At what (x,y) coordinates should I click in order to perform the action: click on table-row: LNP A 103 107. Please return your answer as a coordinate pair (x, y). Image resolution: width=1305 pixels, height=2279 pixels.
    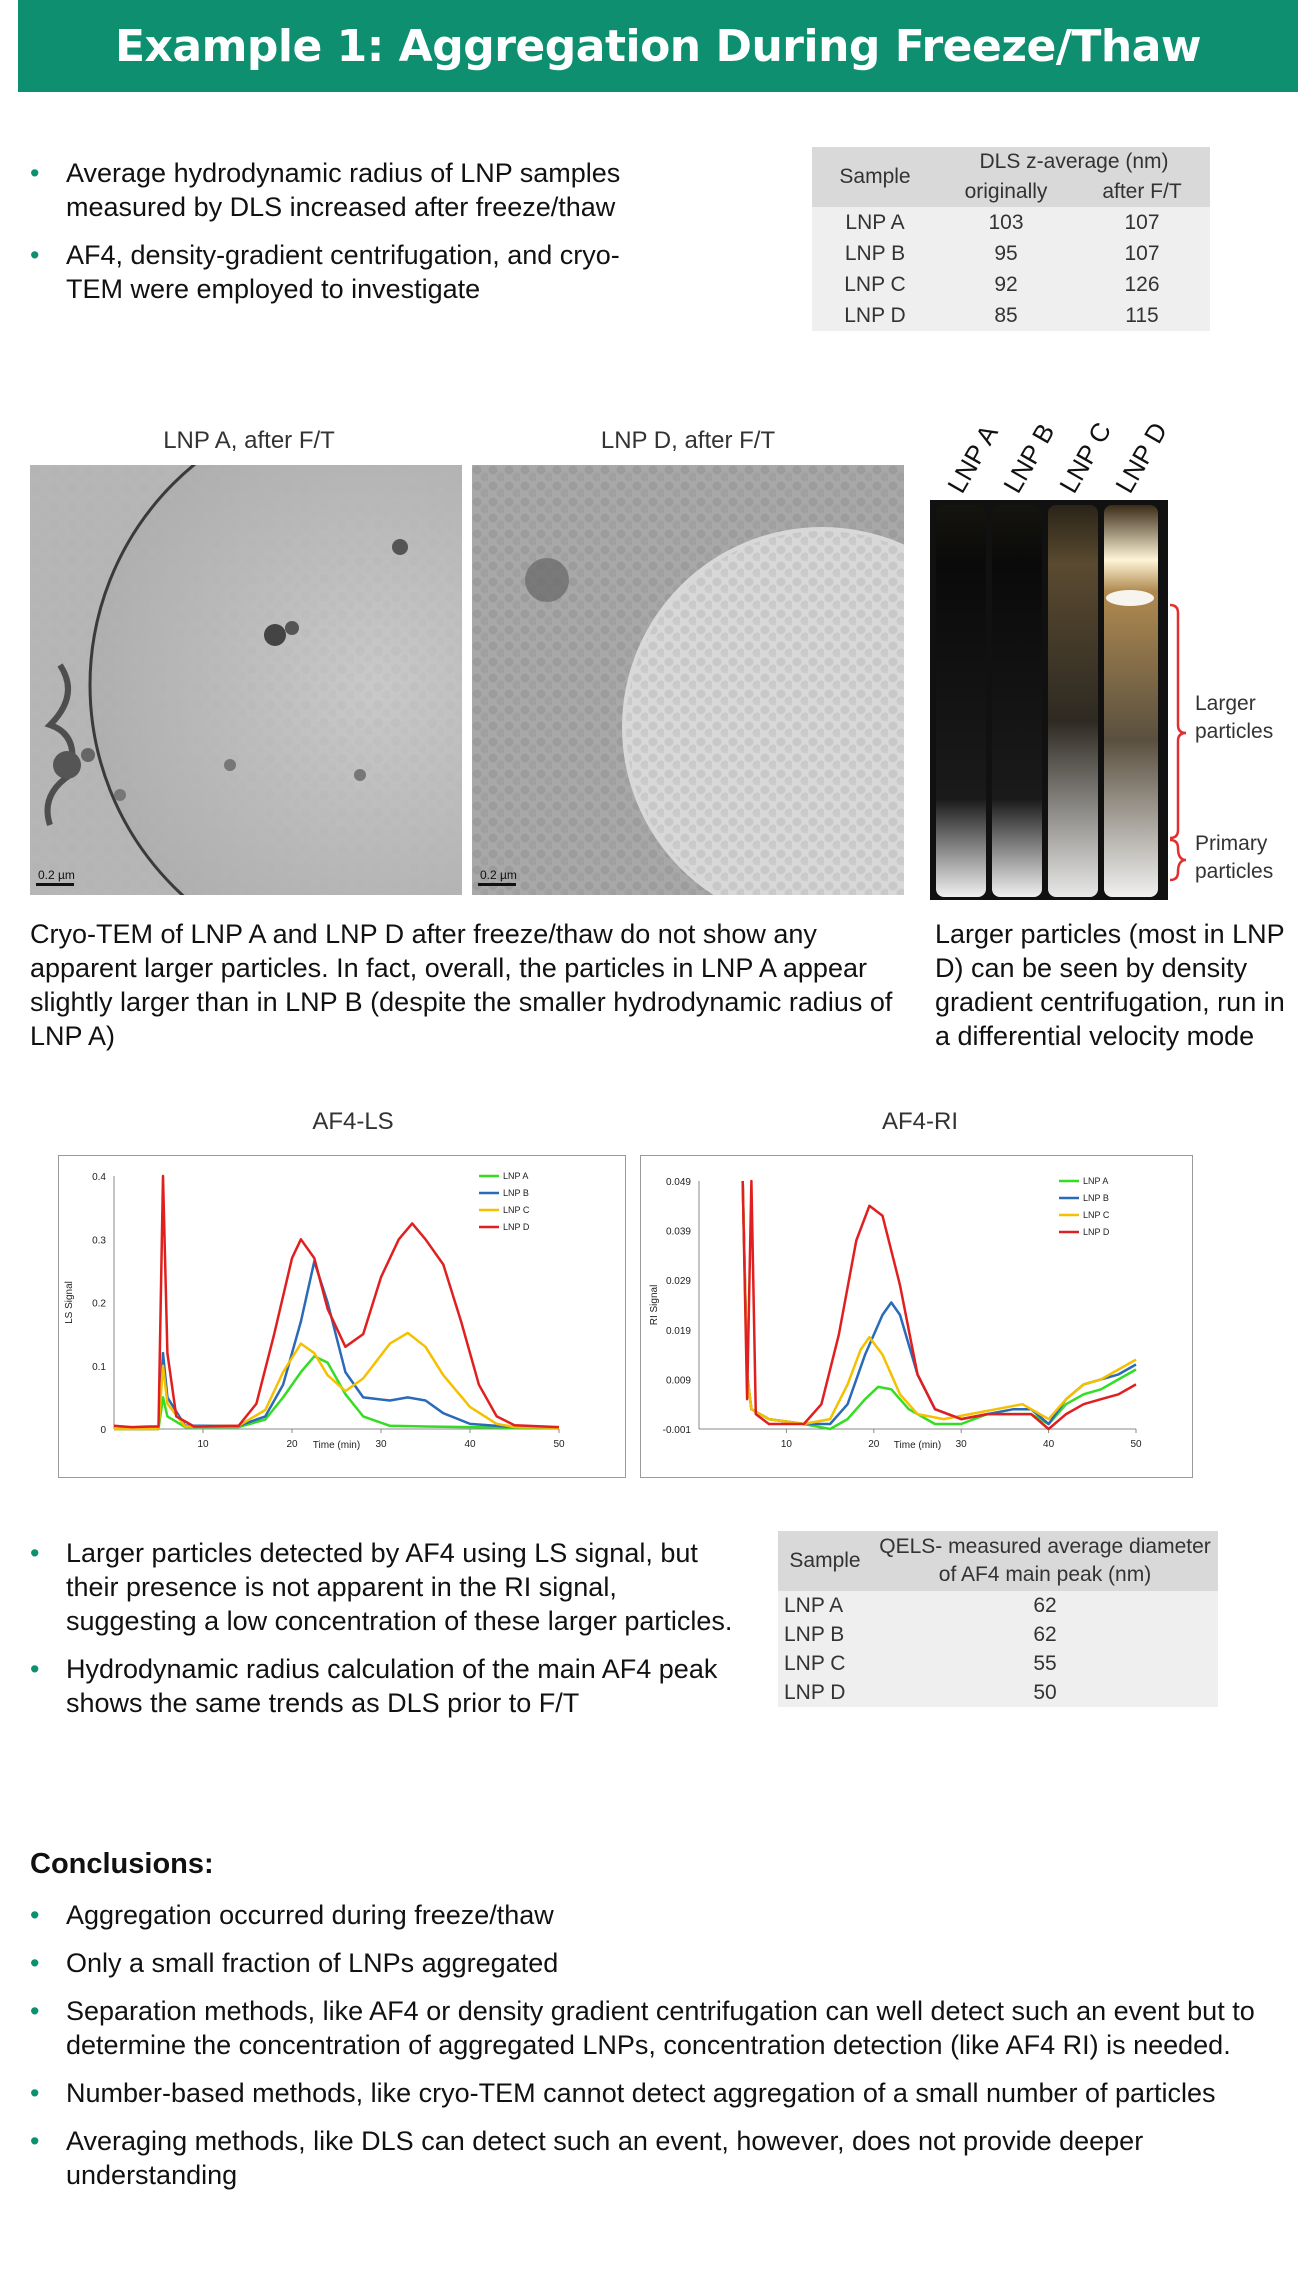
    Looking at the image, I should click on (1011, 222).